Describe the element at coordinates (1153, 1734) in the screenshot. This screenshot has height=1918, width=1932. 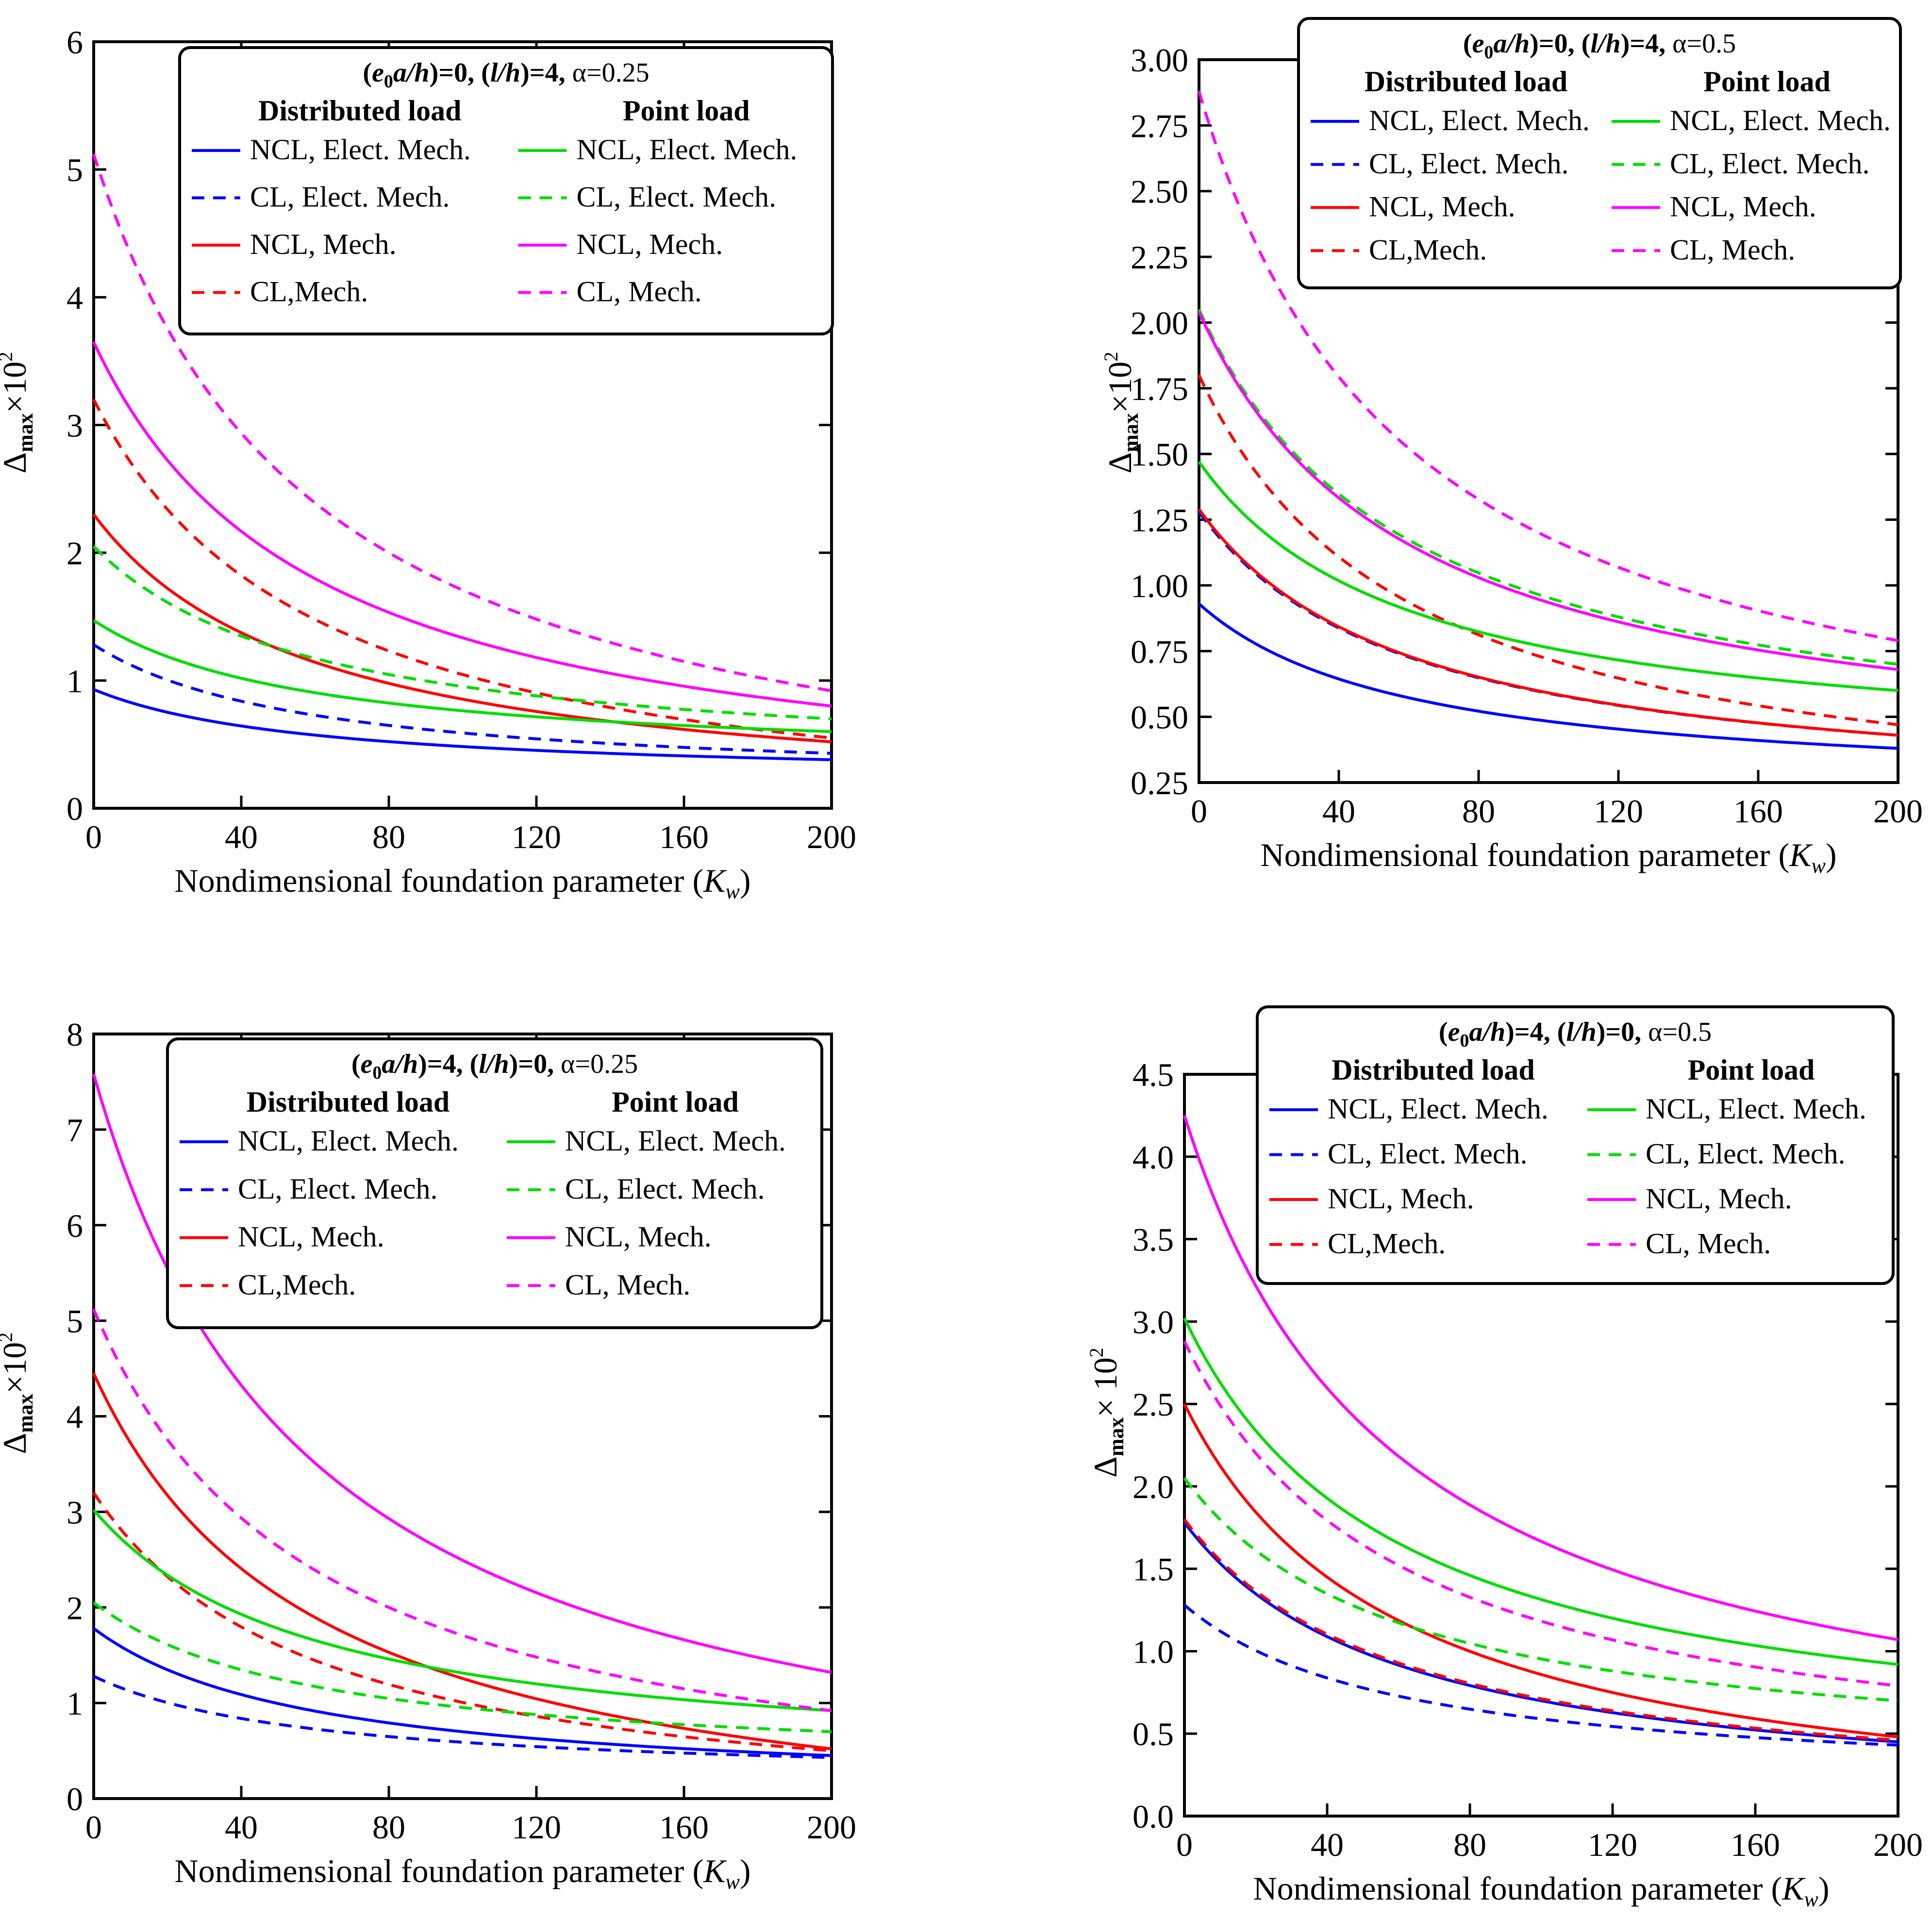
I see `y-tick-label: 0.5` at that location.